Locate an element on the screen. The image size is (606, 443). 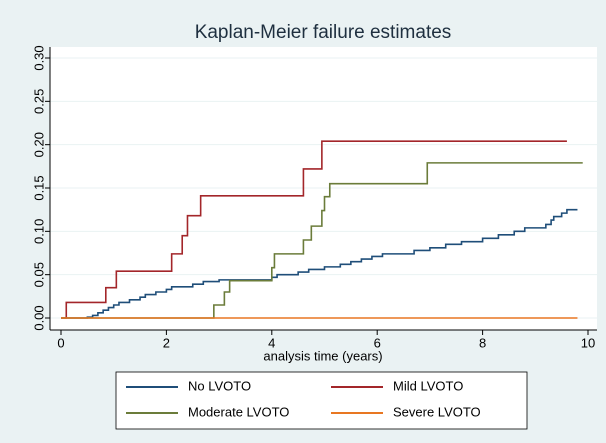
y-tick-label: 0.00 is located at coordinates (38, 317).